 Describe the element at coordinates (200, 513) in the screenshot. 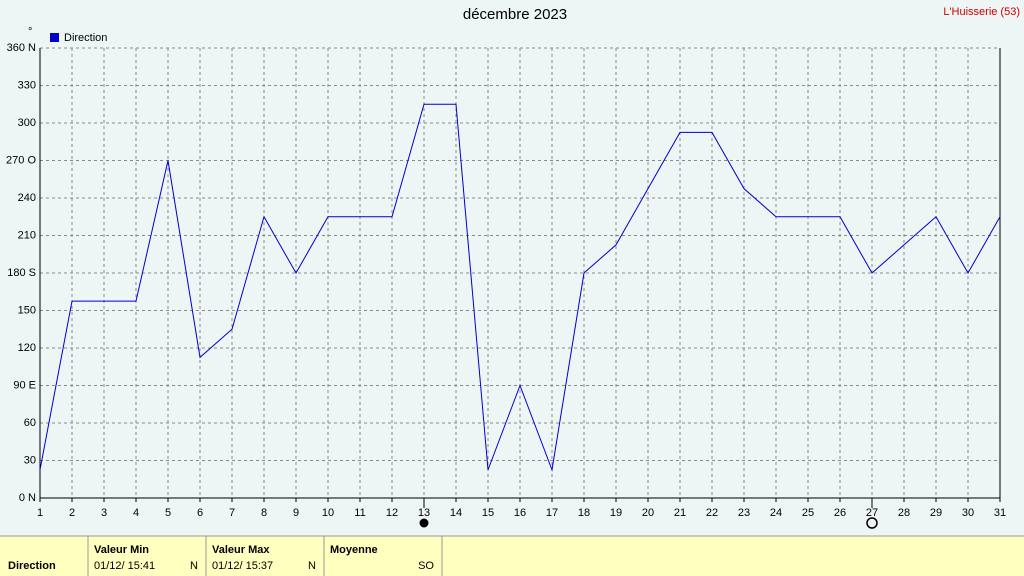

I see `x-tick-label: 6` at that location.